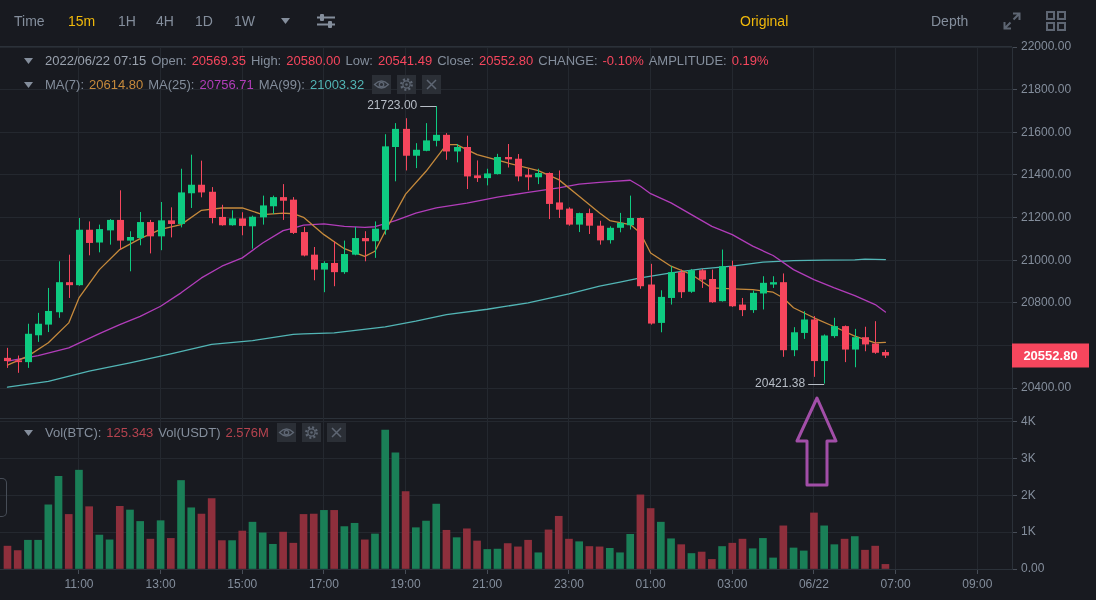  What do you see at coordinates (169, 61) in the screenshot?
I see `annotation: Open:` at bounding box center [169, 61].